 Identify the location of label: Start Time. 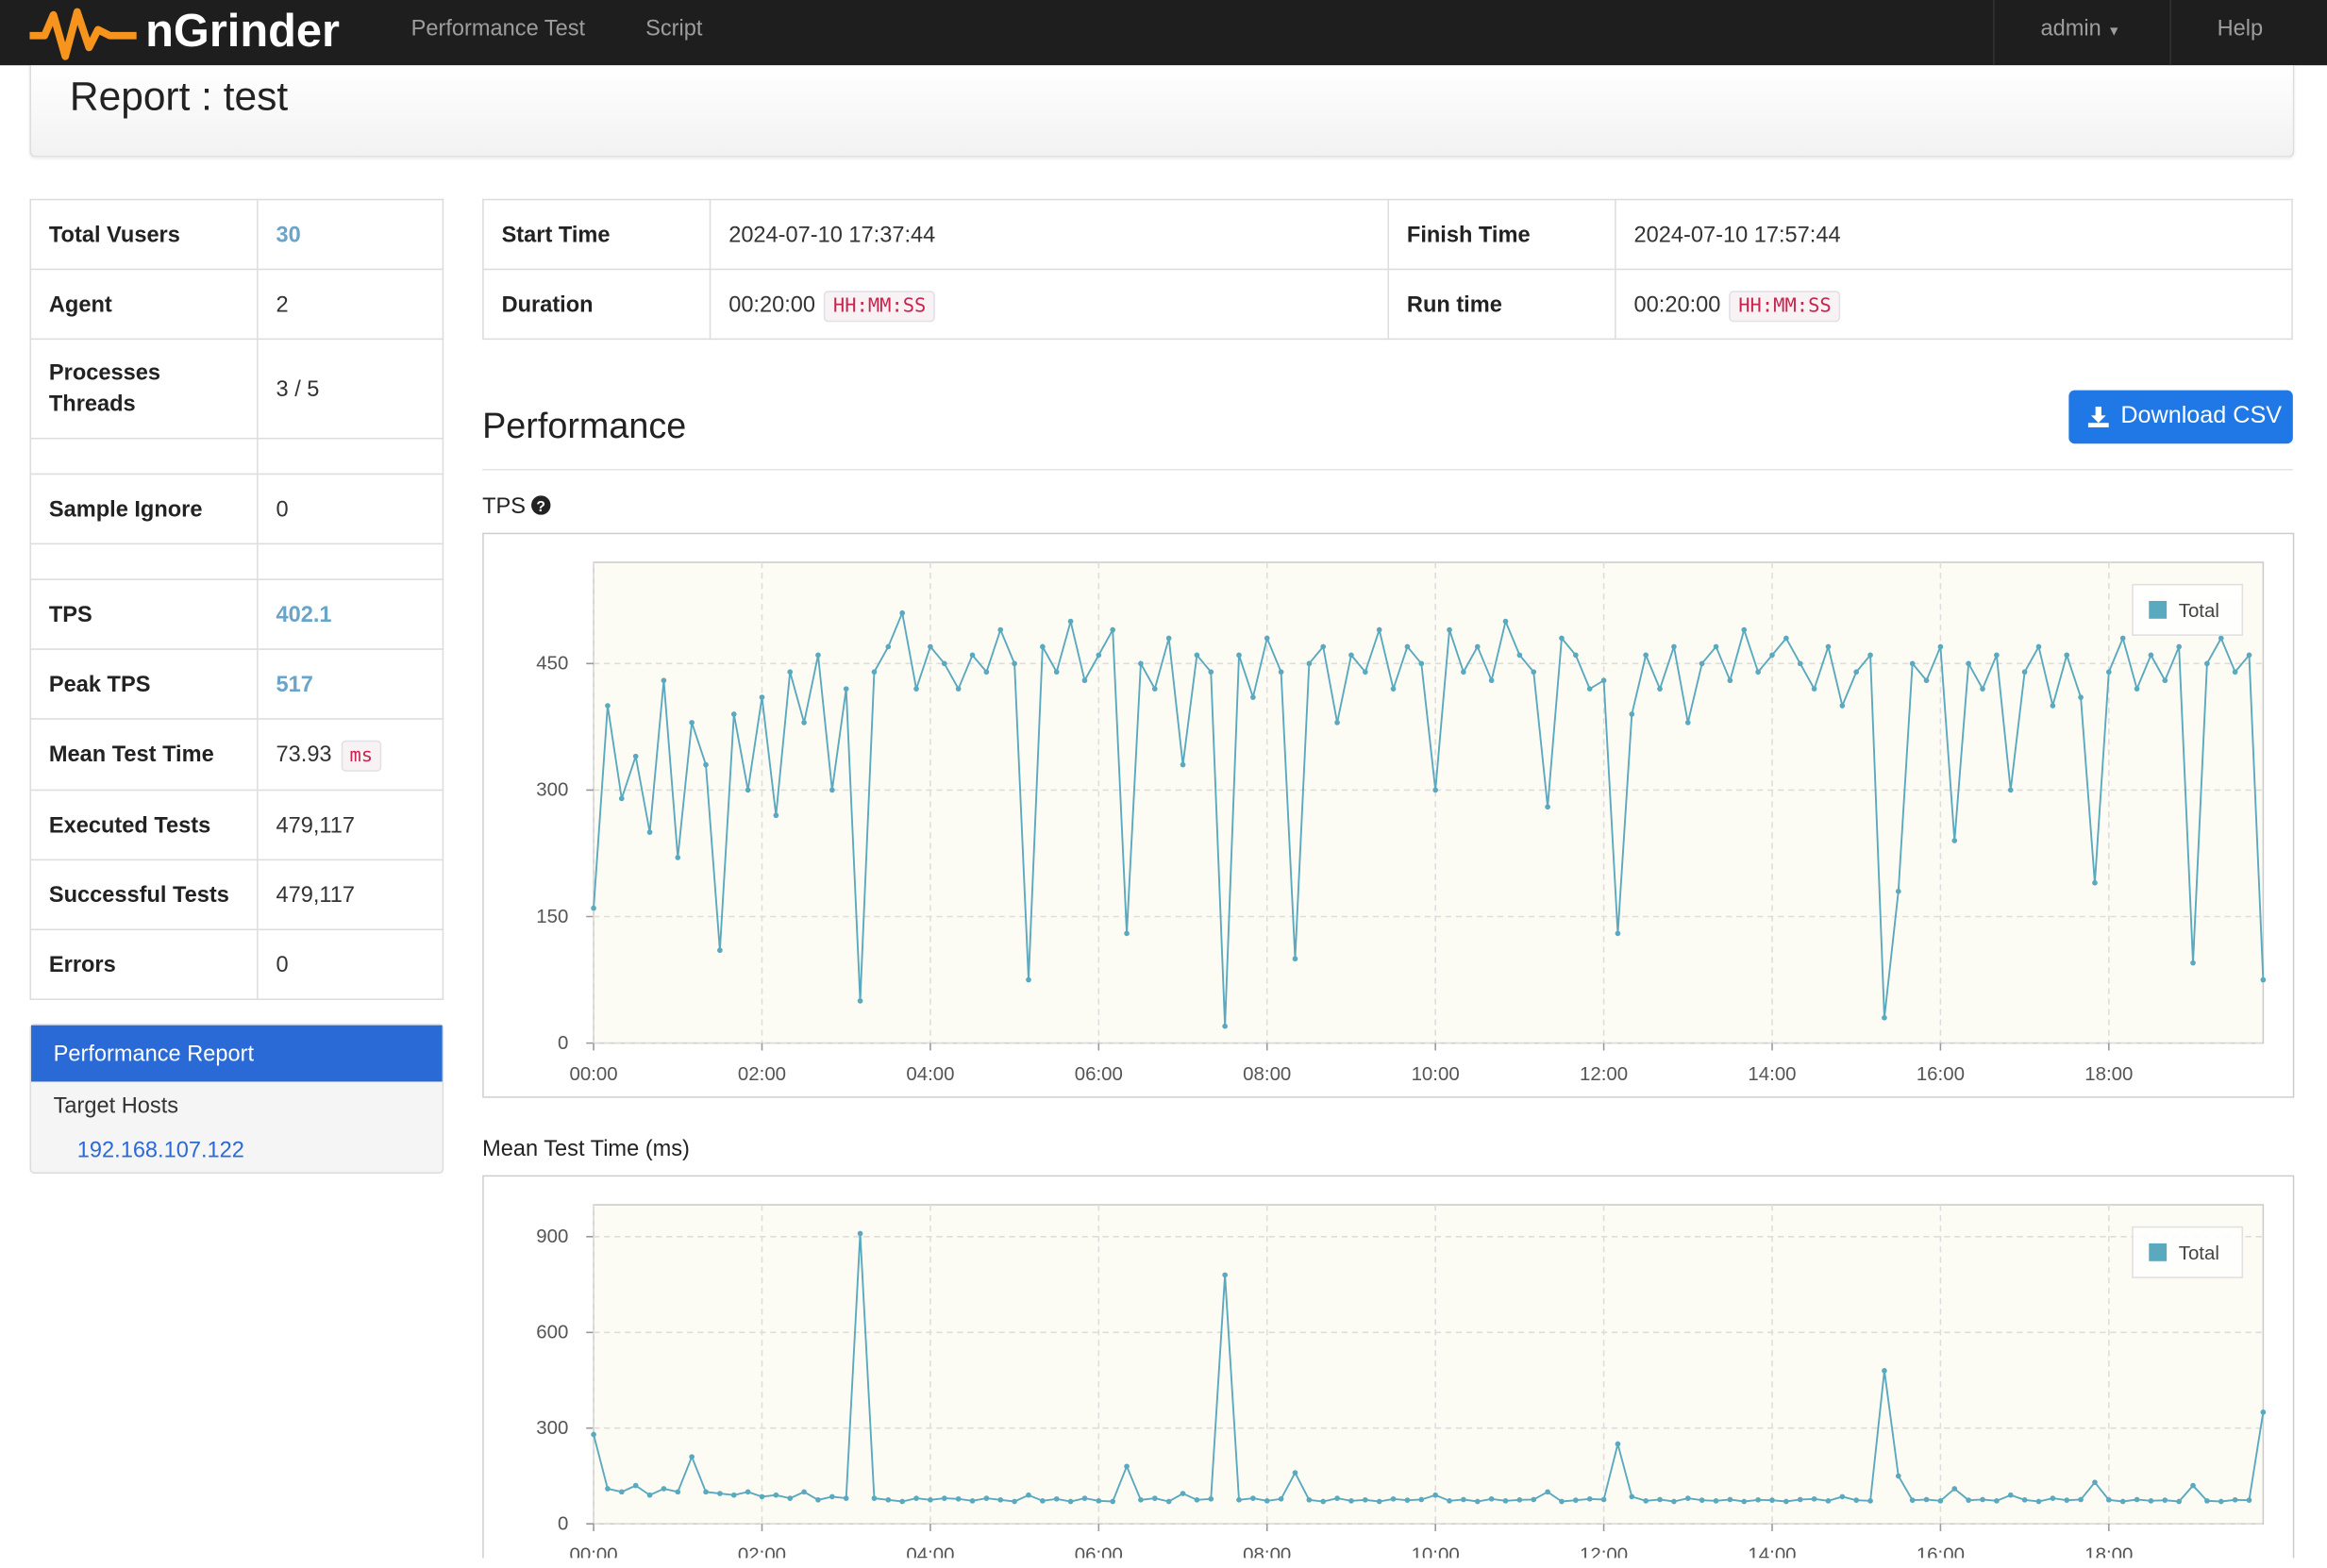
(597, 234).